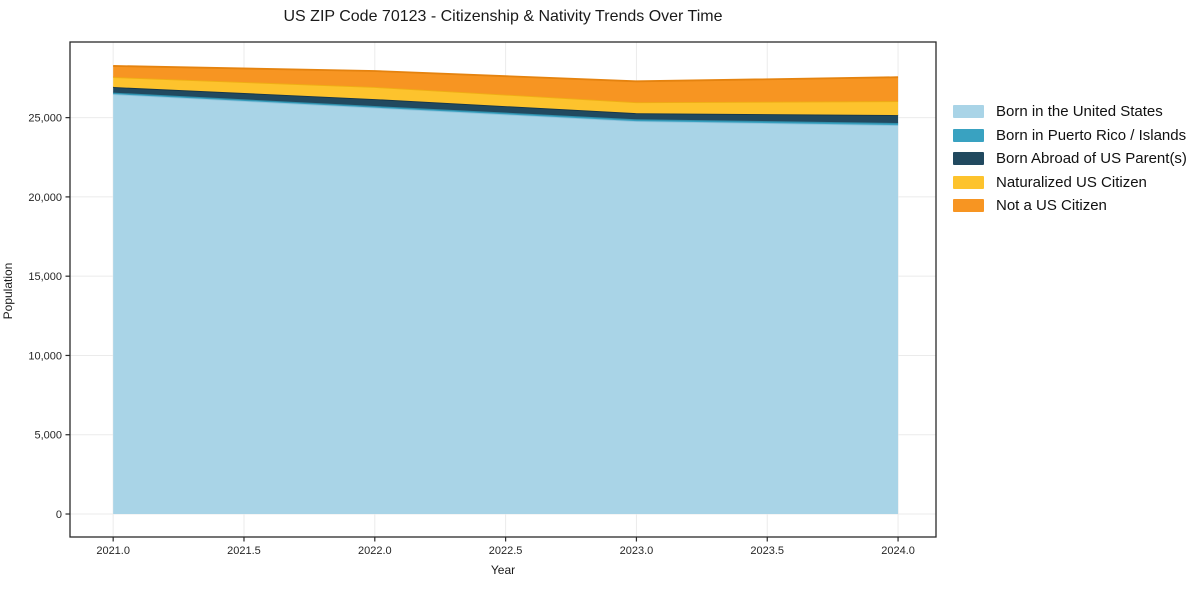 This screenshot has height=590, width=1189. I want to click on legend-swatch-born-us, so click(968, 111).